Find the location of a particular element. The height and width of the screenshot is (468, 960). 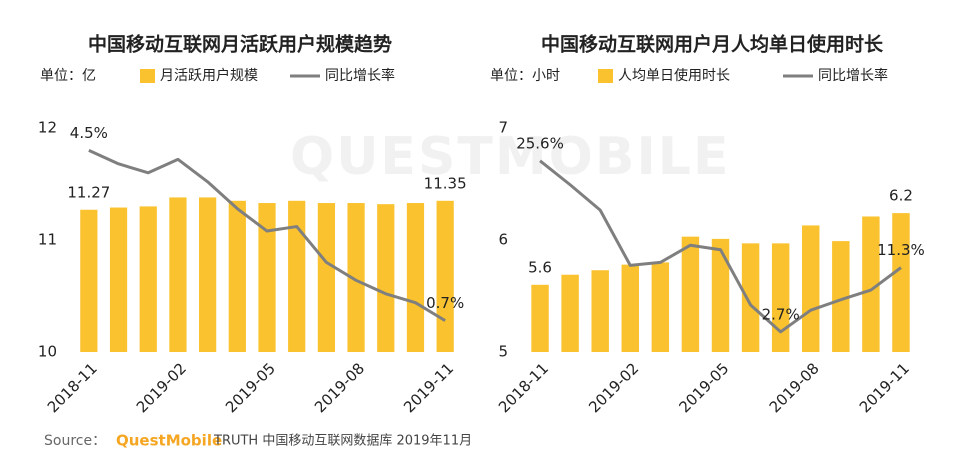

chart-title: 中国移动互联网月活跃用户规模趋势 is located at coordinates (240, 44).